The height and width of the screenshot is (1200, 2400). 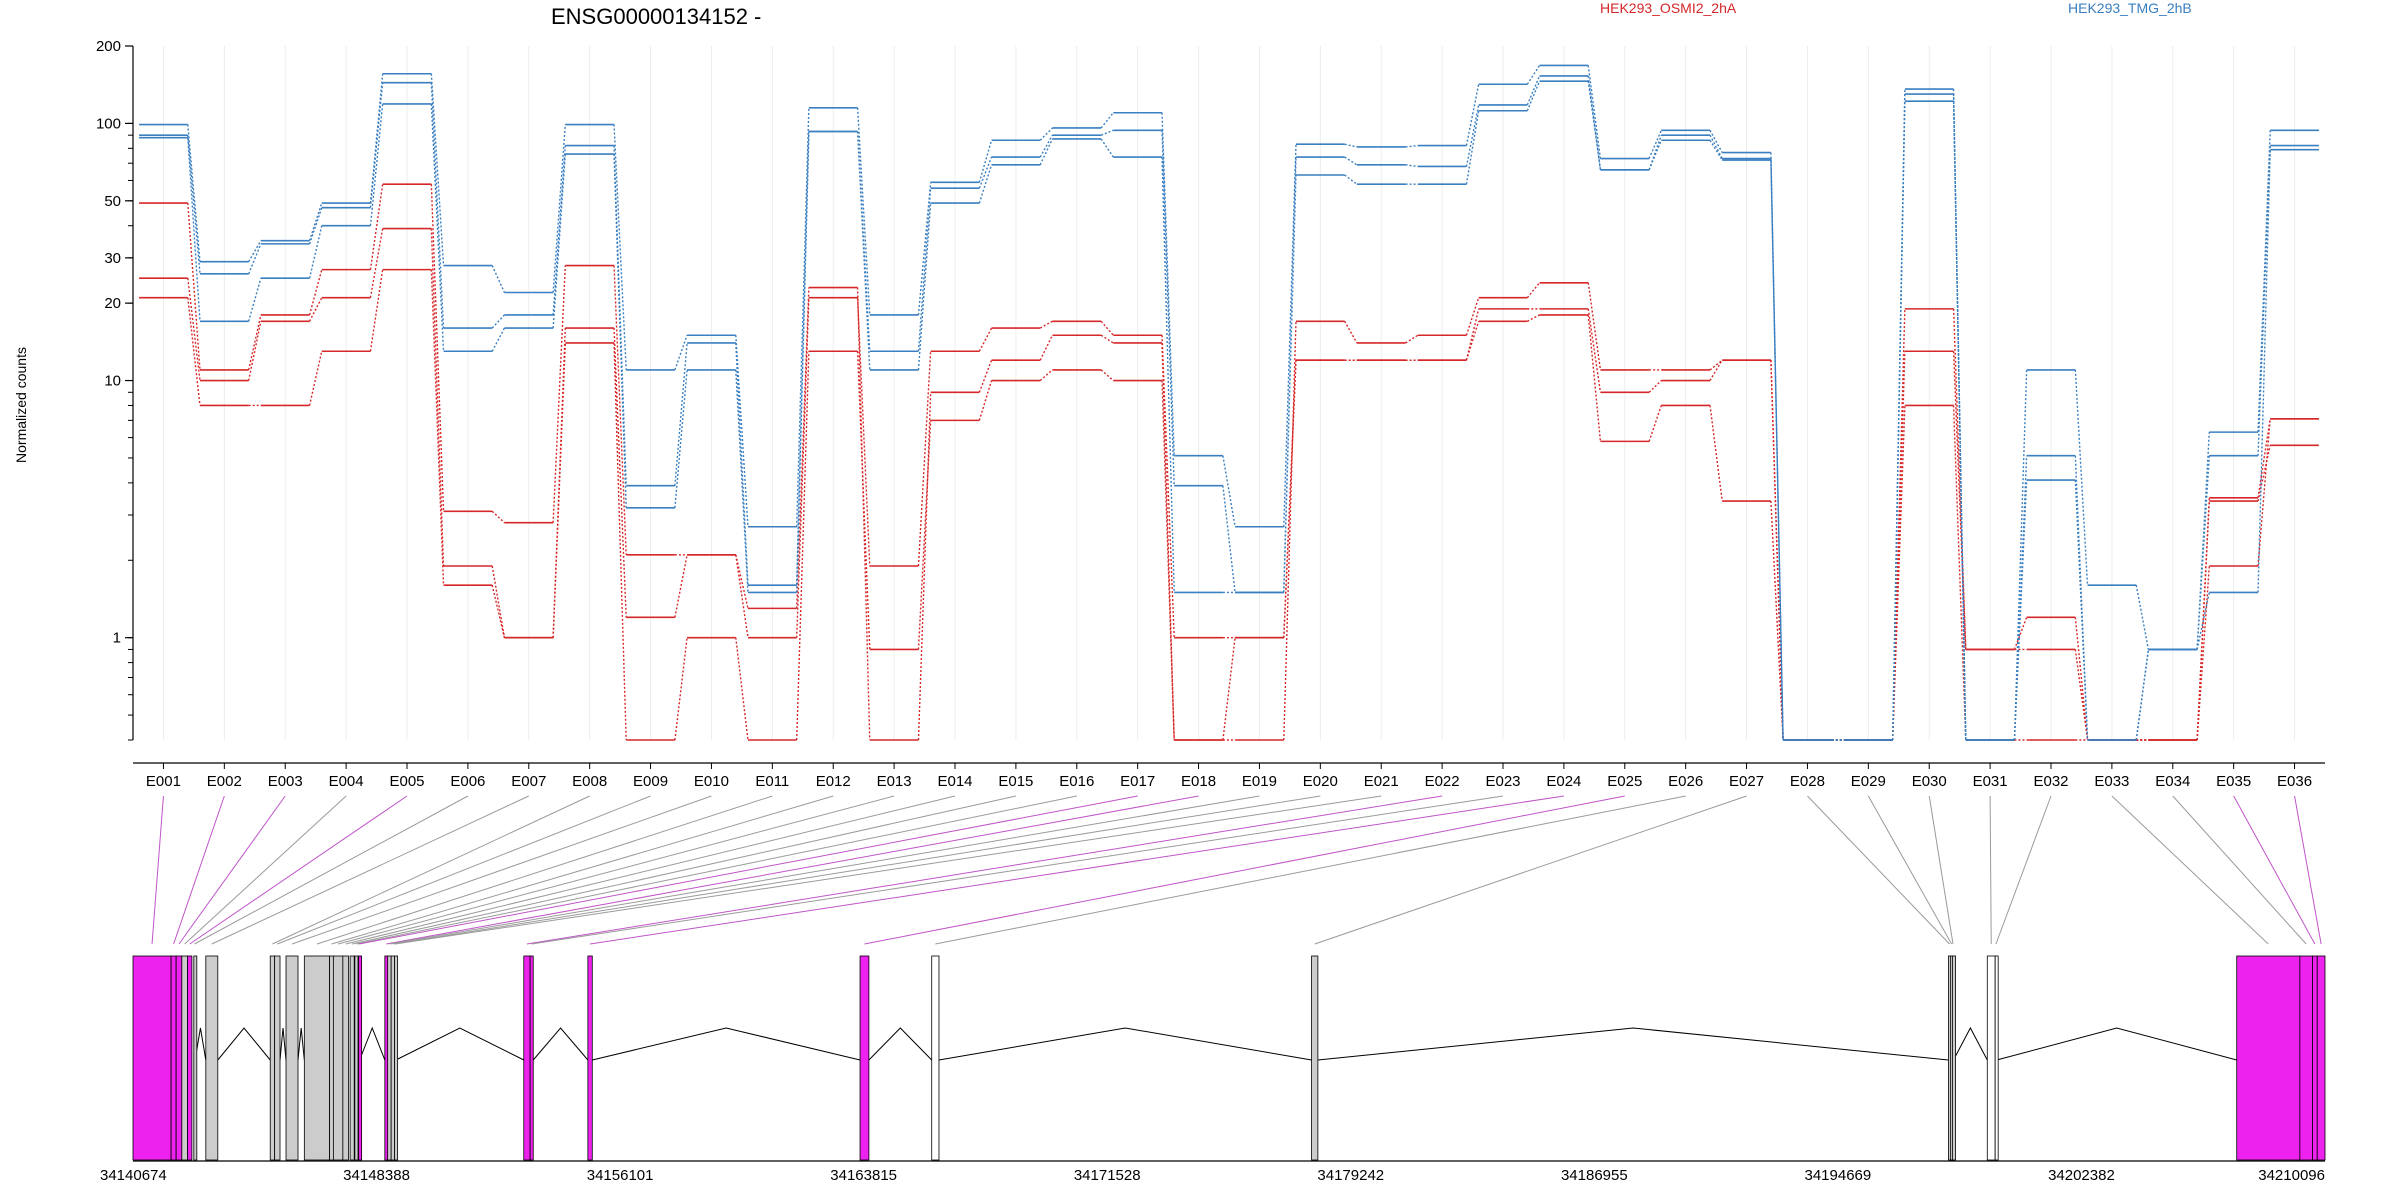 What do you see at coordinates (179, 1058) in the screenshot?
I see `exon-box-e003` at bounding box center [179, 1058].